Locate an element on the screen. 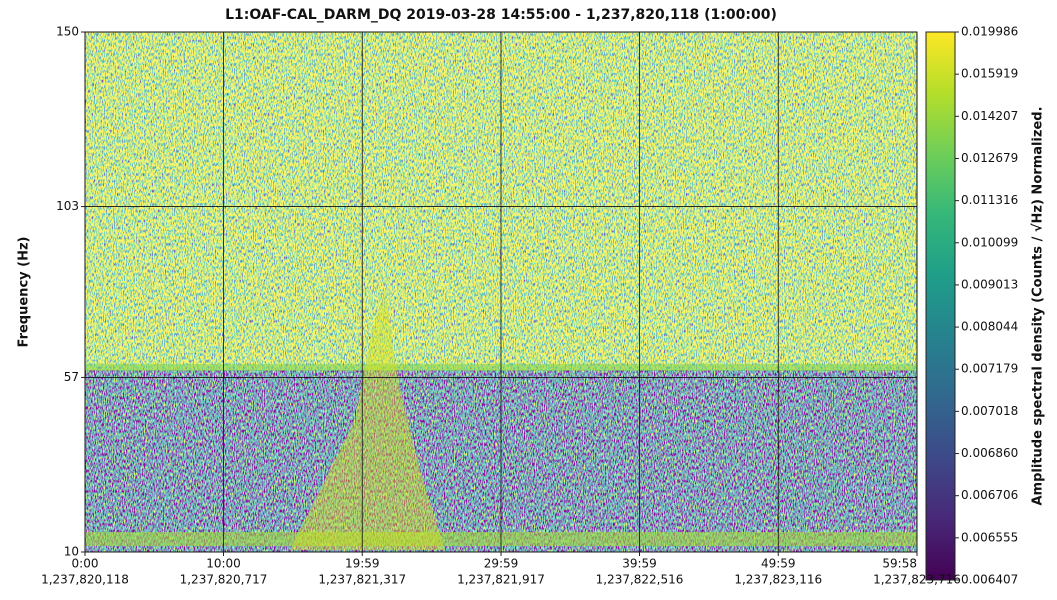 This screenshot has height=600, width=1057. x-tick-gps-label: 1,237,823,116 is located at coordinates (778, 580).